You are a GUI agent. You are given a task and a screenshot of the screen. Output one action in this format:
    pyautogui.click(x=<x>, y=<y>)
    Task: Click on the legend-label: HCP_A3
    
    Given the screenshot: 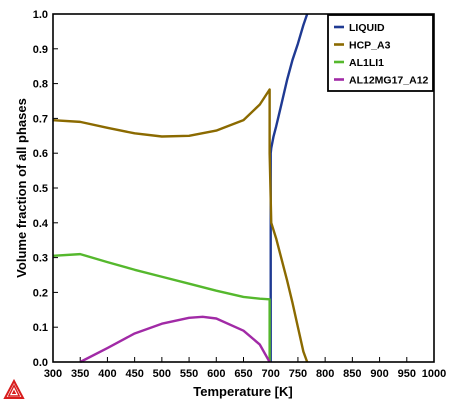 What is the action you would take?
    pyautogui.click(x=370, y=46)
    